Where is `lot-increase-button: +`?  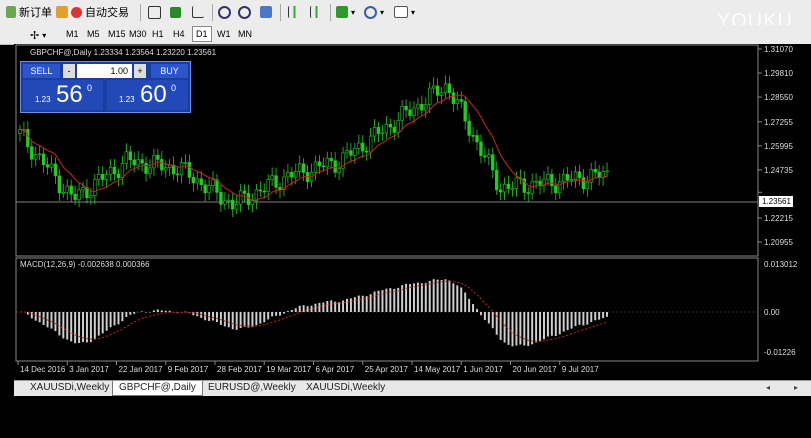
lot-increase-button: + is located at coordinates (140, 71).